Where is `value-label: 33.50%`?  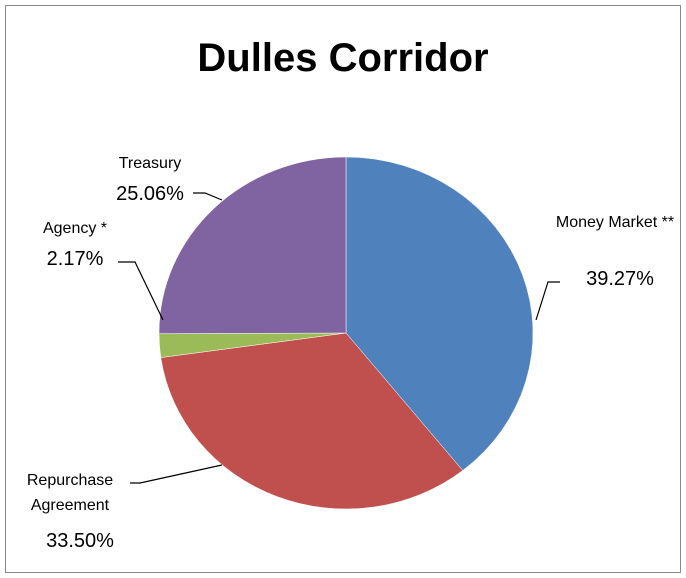 value-label: 33.50% is located at coordinates (80, 541).